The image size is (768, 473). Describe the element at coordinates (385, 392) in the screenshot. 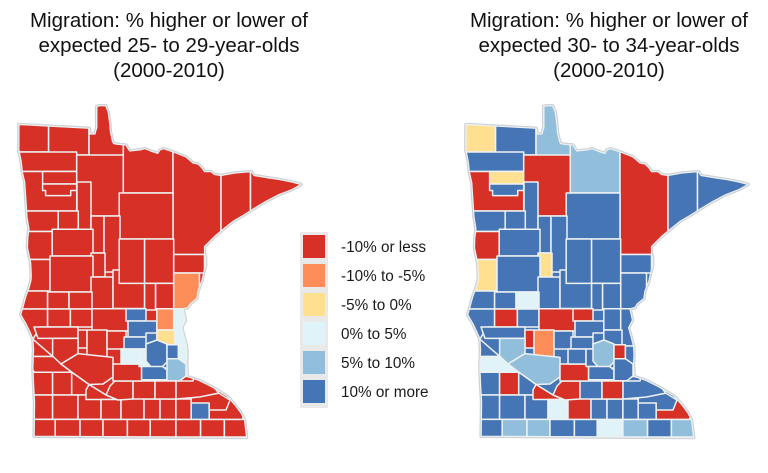

I see `svg-text: 10% or more` at that location.